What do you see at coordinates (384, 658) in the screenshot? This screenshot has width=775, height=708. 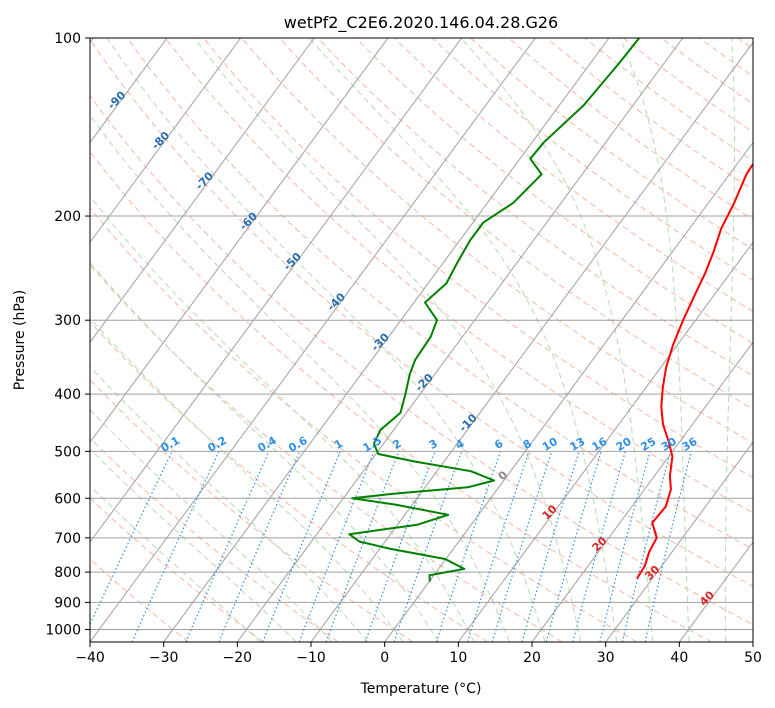 I see `x-tick-label: 0` at bounding box center [384, 658].